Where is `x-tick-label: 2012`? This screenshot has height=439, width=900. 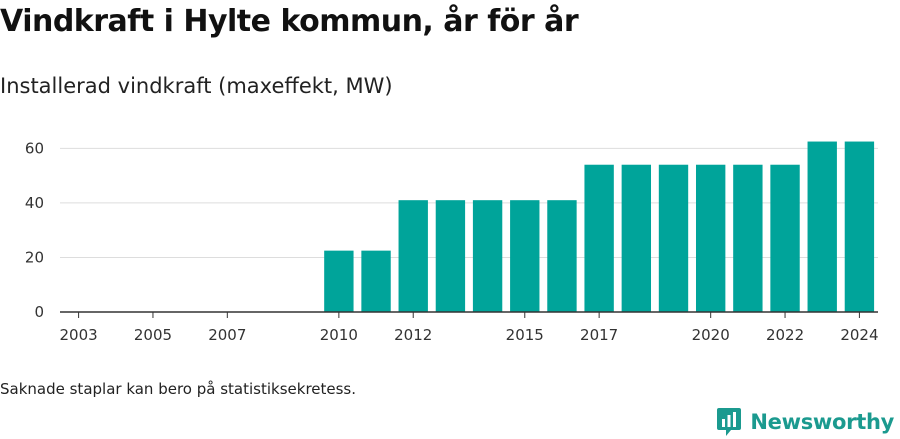 x-tick-label: 2012 is located at coordinates (413, 335).